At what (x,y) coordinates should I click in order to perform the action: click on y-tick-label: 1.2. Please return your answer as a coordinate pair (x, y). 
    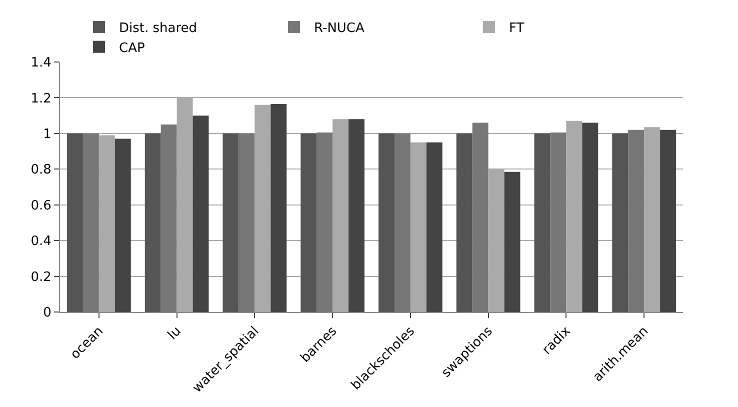
    Looking at the image, I should click on (41, 98).